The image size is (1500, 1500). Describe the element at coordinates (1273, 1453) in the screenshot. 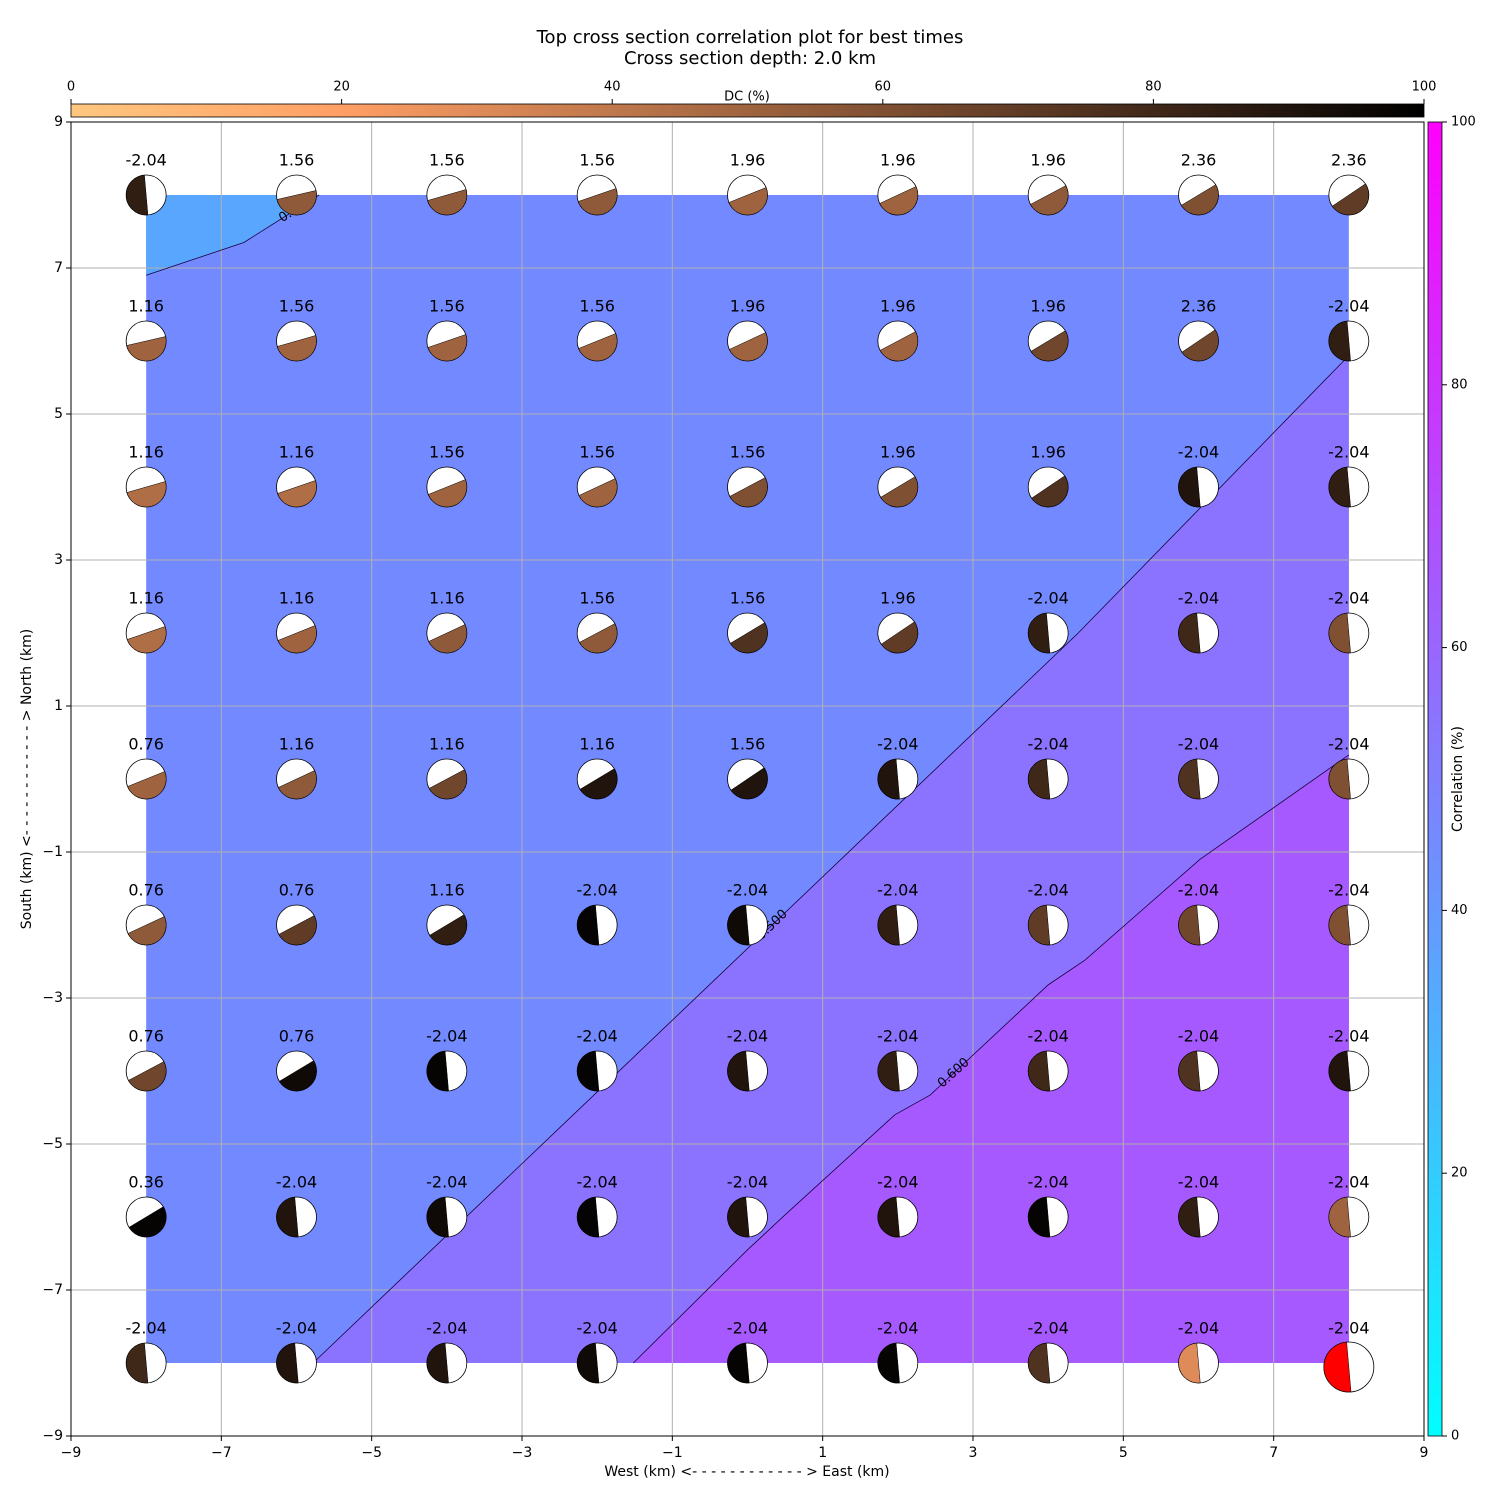

I see `x-tick-label: 7` at that location.